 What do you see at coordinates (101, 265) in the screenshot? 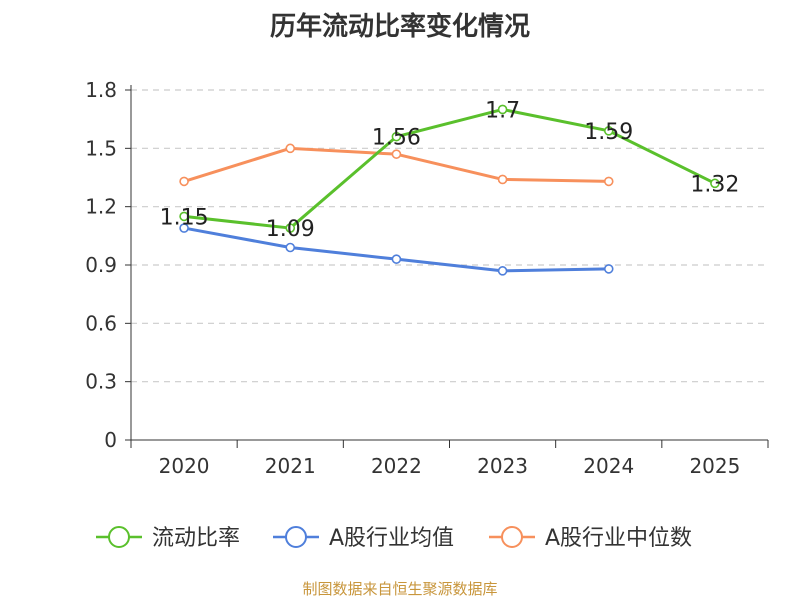
I see `y-tick-label: 0.9` at bounding box center [101, 265].